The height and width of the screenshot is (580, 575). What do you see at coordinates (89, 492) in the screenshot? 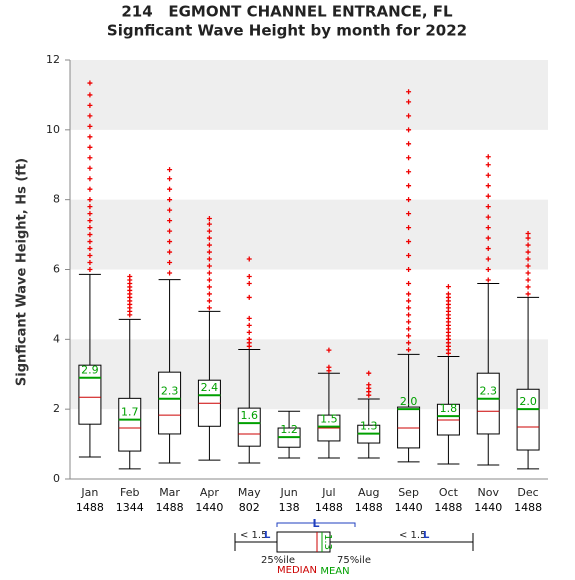
I see `x-tick-label: Jan` at bounding box center [89, 492].